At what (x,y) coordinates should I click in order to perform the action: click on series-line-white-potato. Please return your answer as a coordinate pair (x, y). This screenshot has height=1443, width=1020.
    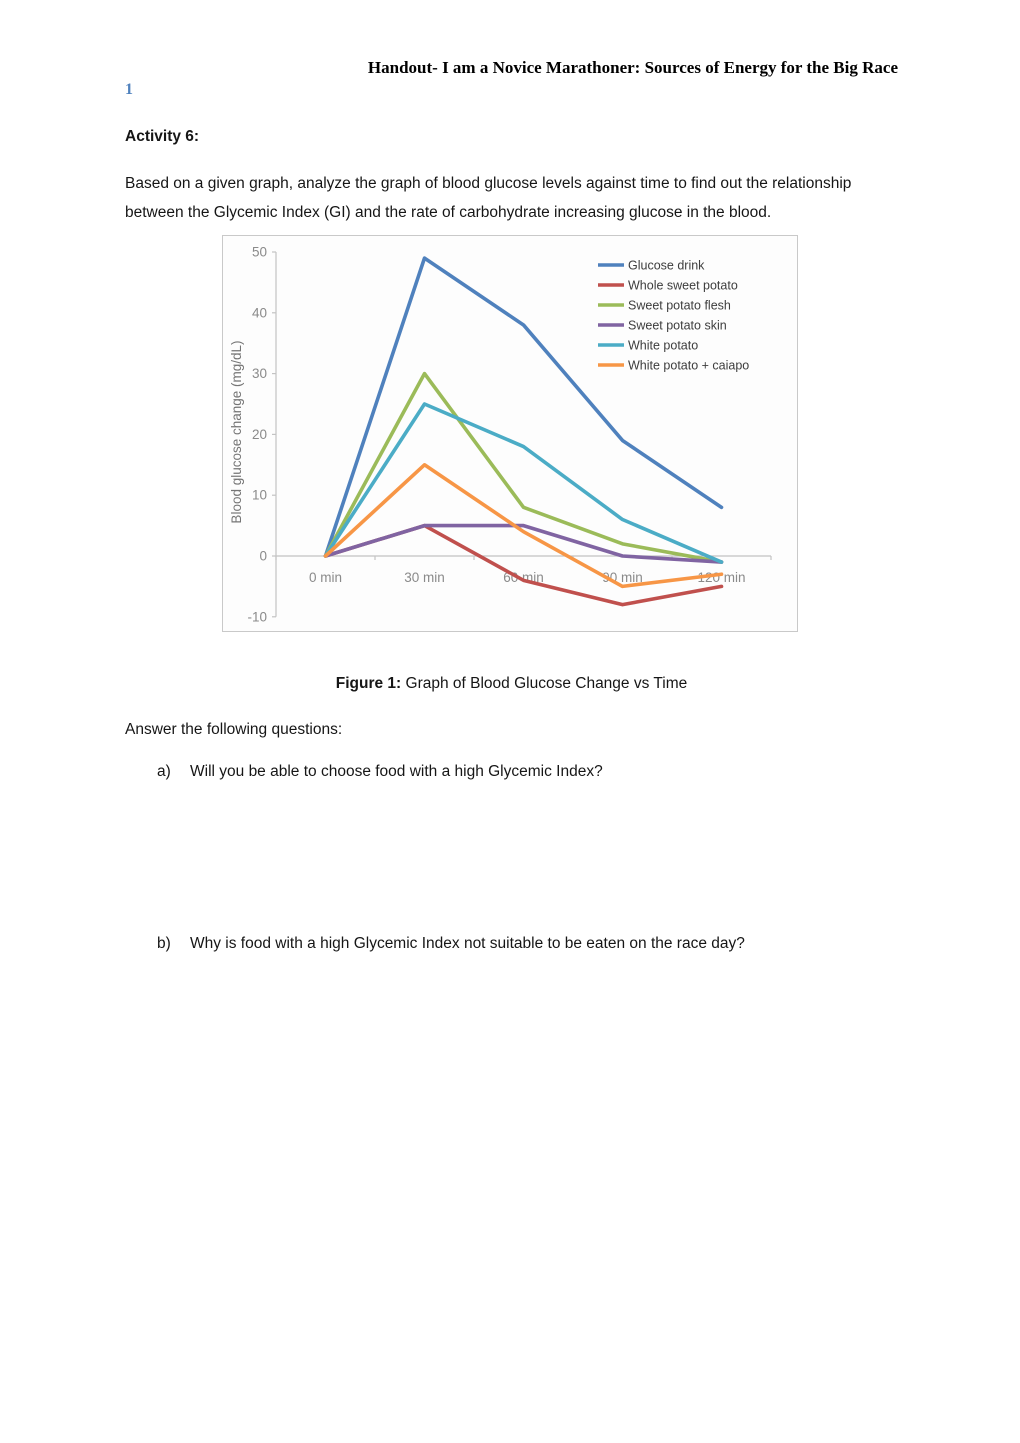
    Looking at the image, I should click on (523, 483).